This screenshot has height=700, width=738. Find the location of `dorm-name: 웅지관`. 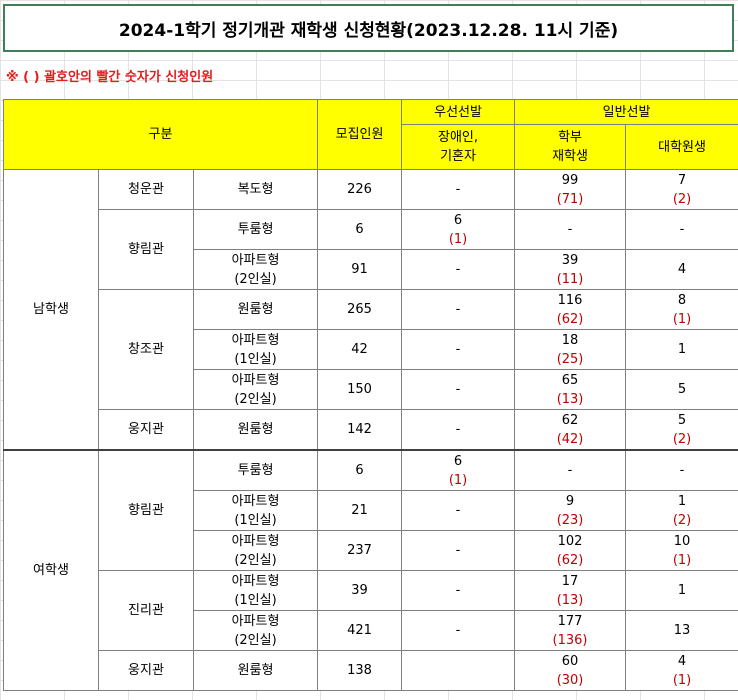

dorm-name: 웅지관 is located at coordinates (146, 430).